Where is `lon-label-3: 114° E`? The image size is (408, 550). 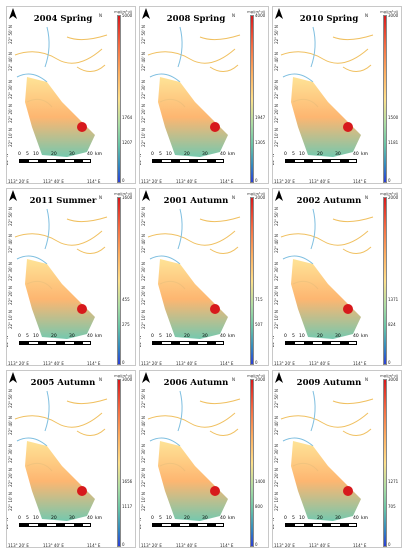 lon-label-3: 114° E is located at coordinates (360, 363).